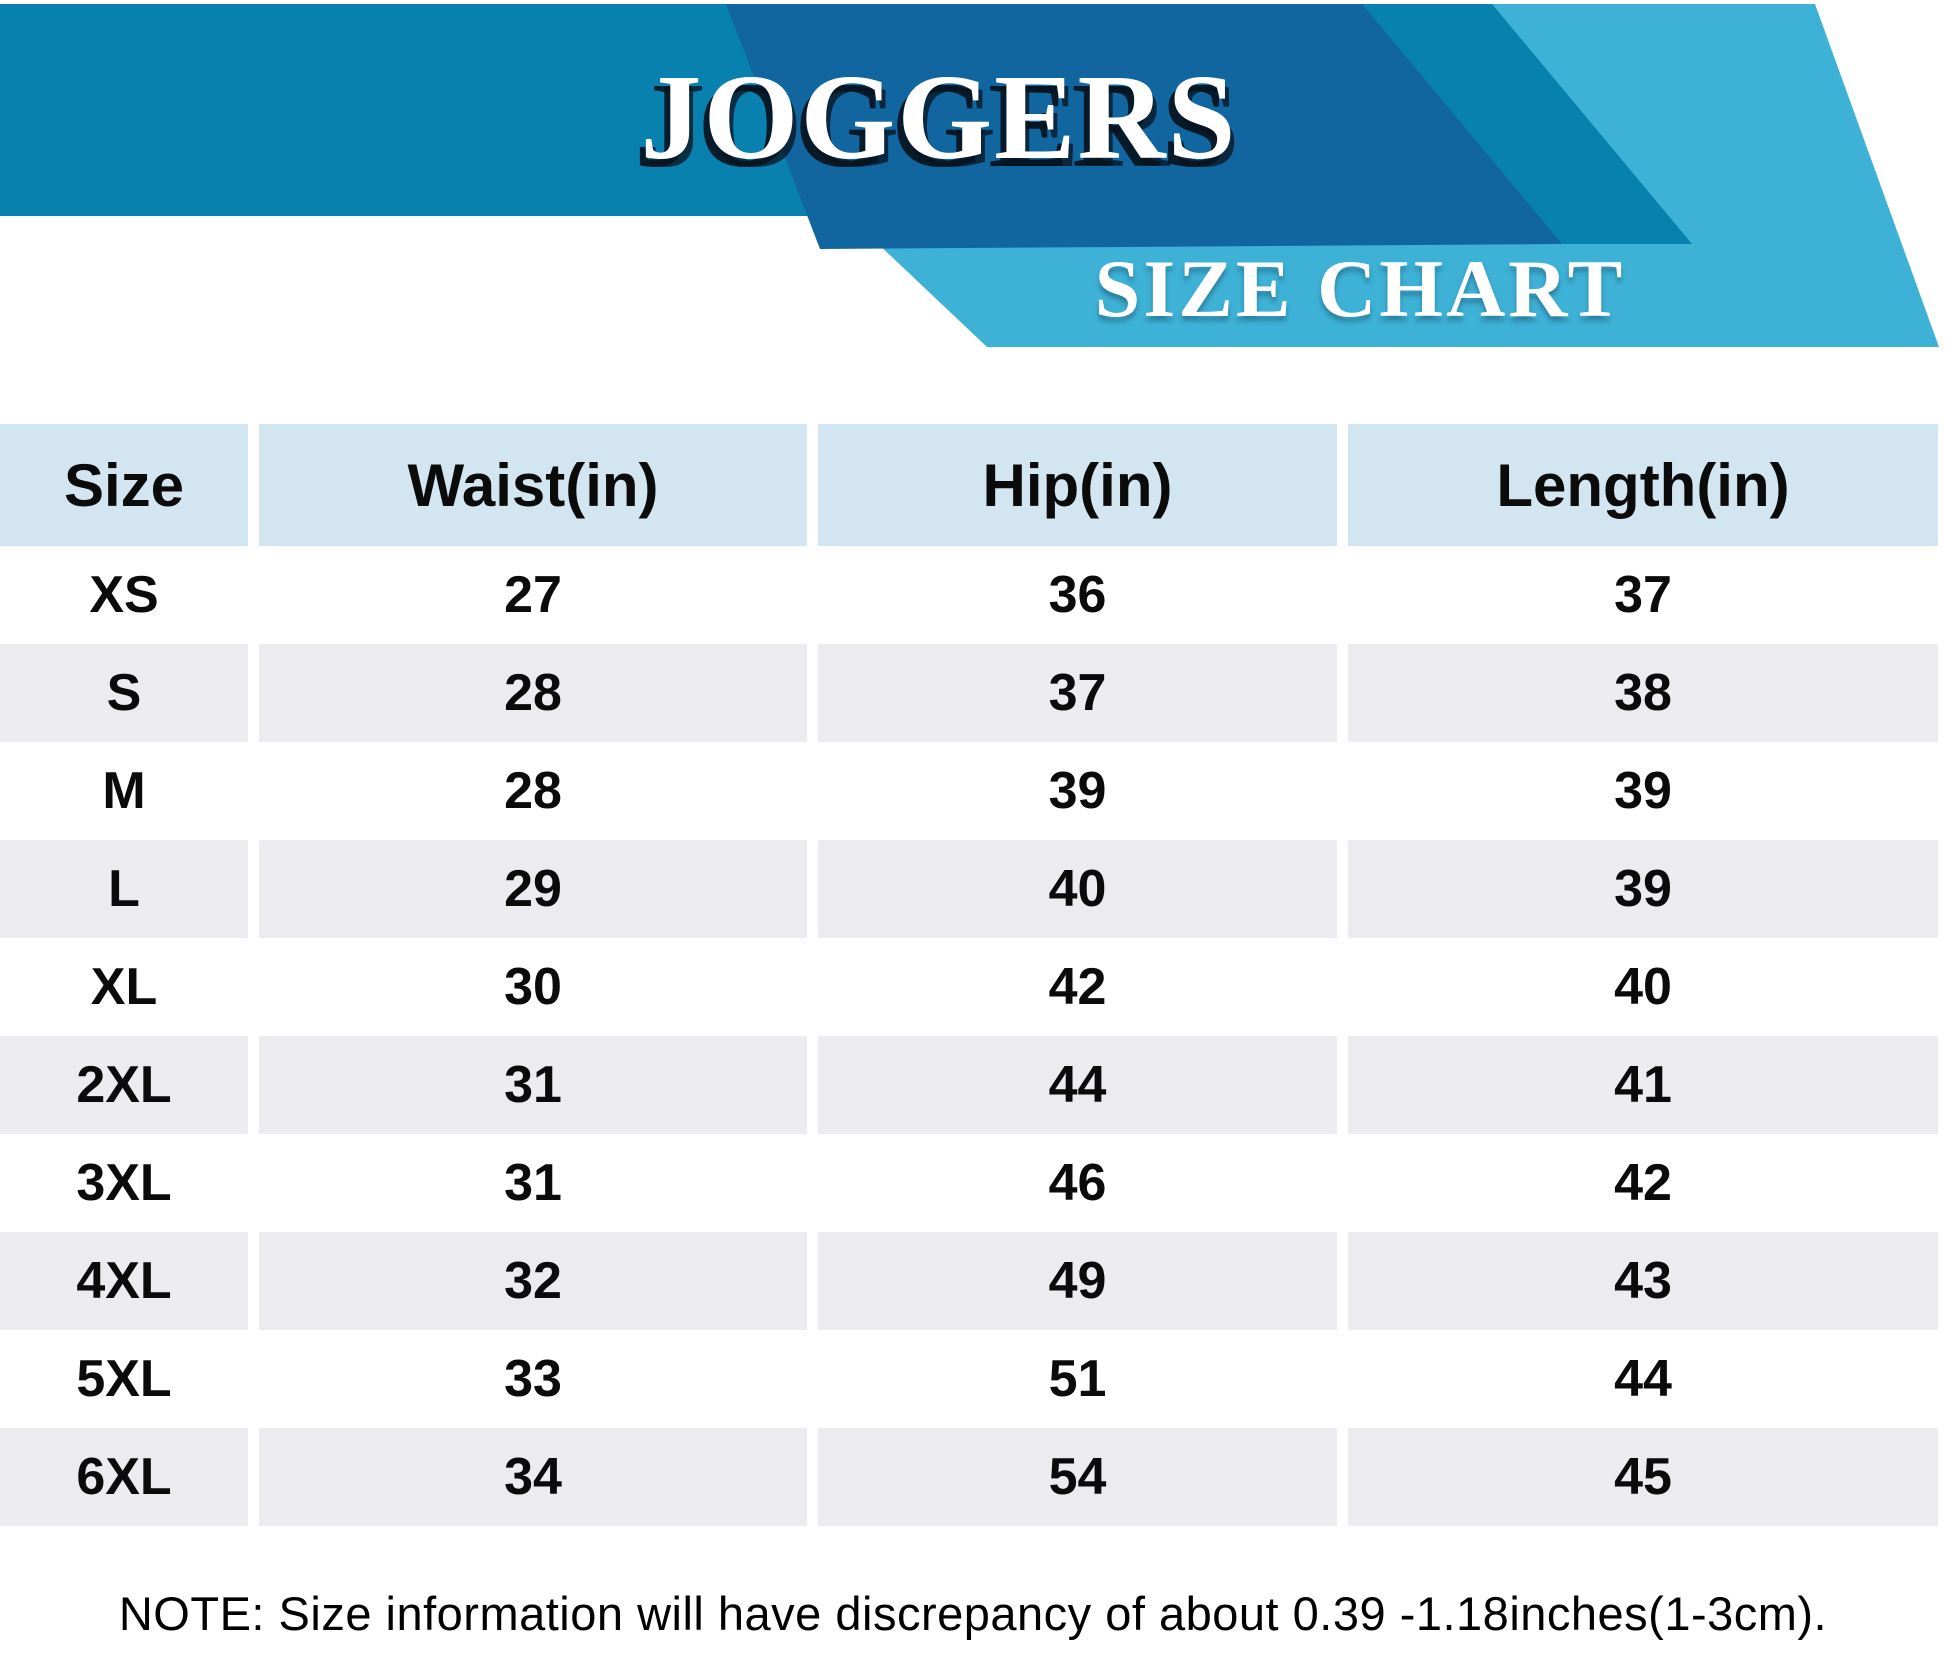  What do you see at coordinates (1077, 1477) in the screenshot?
I see `hip-cell: 54` at bounding box center [1077, 1477].